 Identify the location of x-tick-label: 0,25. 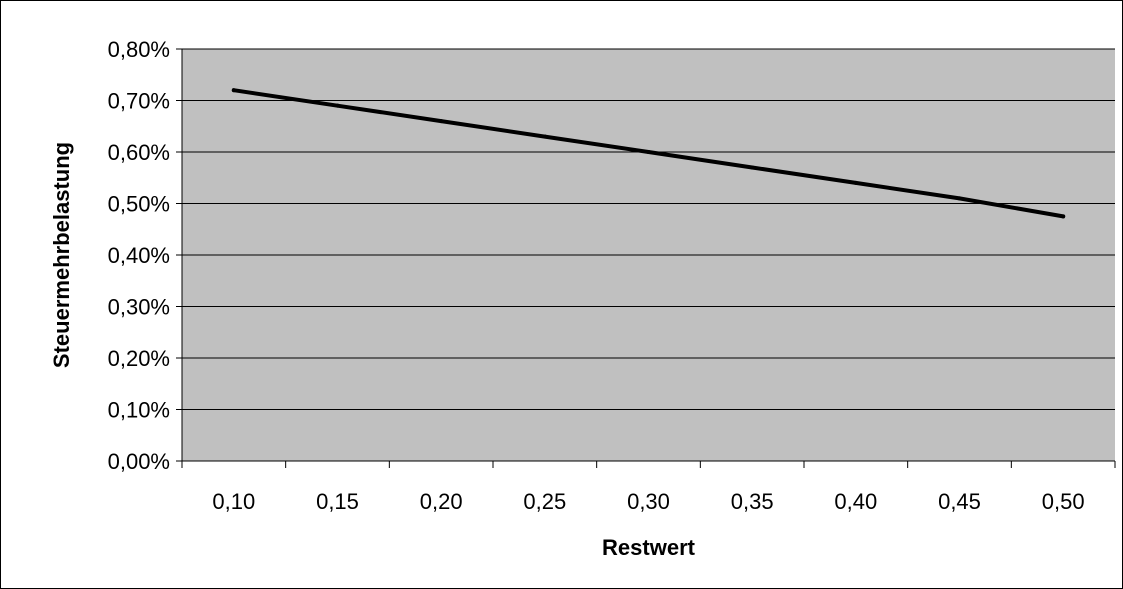
(544, 501).